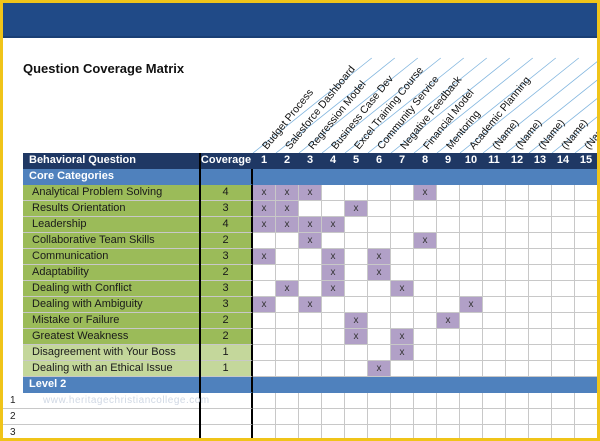  I want to click on question-name: Dealing with Ambiguity, so click(111, 305).